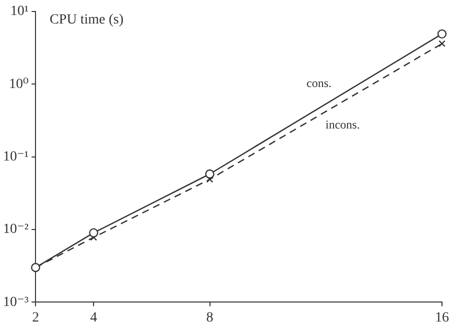 This screenshot has width=460, height=333. What do you see at coordinates (15, 230) in the screenshot?
I see `y-tick-label: 10⁻²` at bounding box center [15, 230].